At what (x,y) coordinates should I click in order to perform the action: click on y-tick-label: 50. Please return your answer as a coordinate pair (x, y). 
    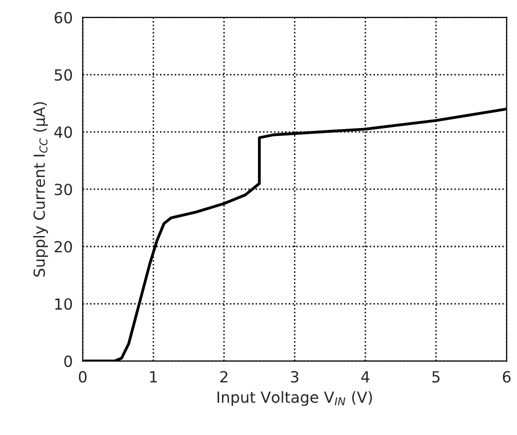
    Looking at the image, I should click on (63, 75).